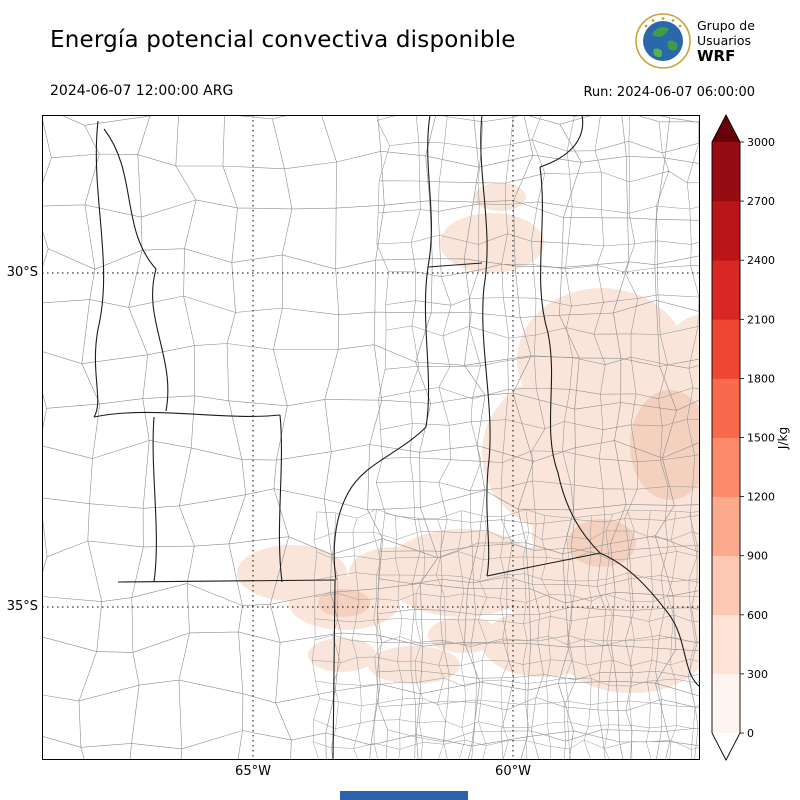 The height and width of the screenshot is (800, 800). What do you see at coordinates (716, 56) in the screenshot?
I see `logo-text-line3: WRF` at bounding box center [716, 56].